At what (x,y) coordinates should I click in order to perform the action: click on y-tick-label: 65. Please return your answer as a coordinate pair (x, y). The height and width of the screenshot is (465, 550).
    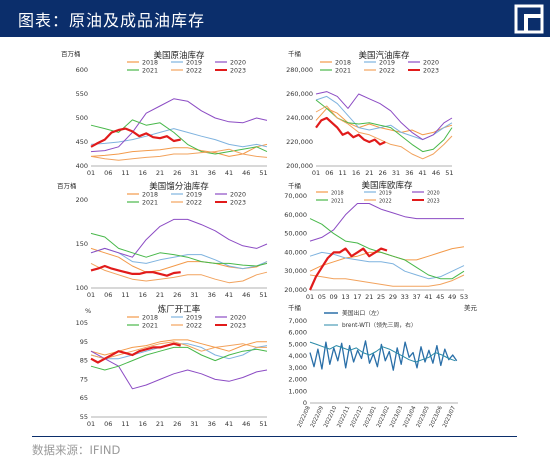
    Looking at the image, I should click on (84, 398).